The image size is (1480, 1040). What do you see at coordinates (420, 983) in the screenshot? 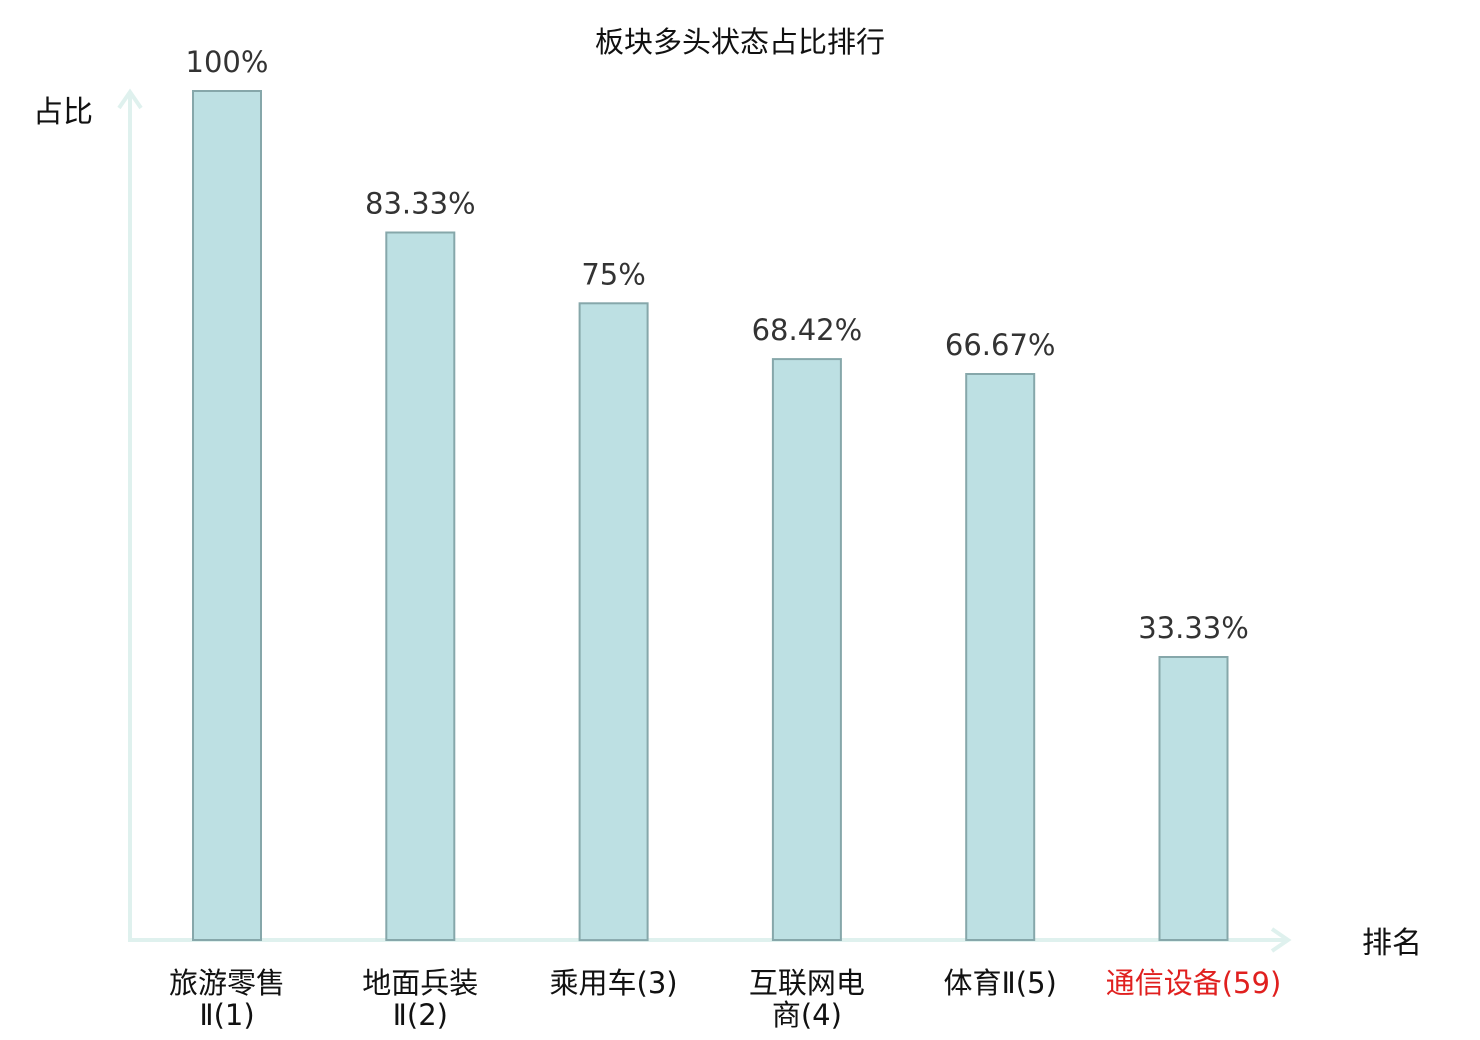
I see `category-label-line: 地面兵装` at bounding box center [420, 983].